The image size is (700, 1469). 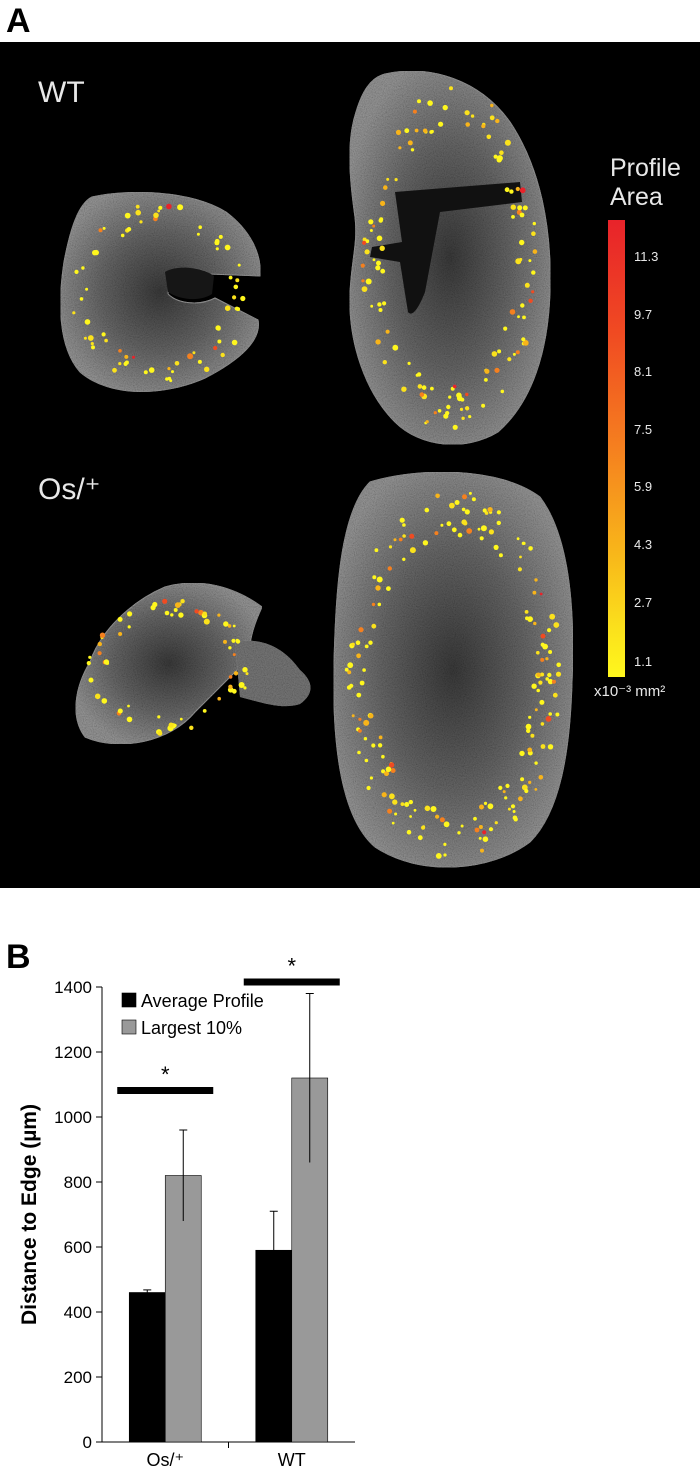 I want to click on significance-bar, so click(x=165, y=1090).